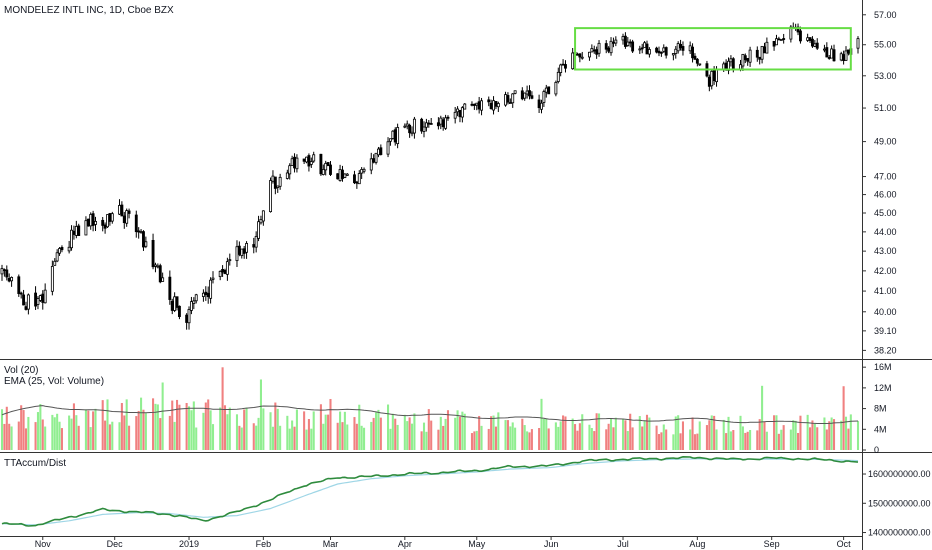 The image size is (932, 550). I want to click on volume-pane, so click(430, 408).